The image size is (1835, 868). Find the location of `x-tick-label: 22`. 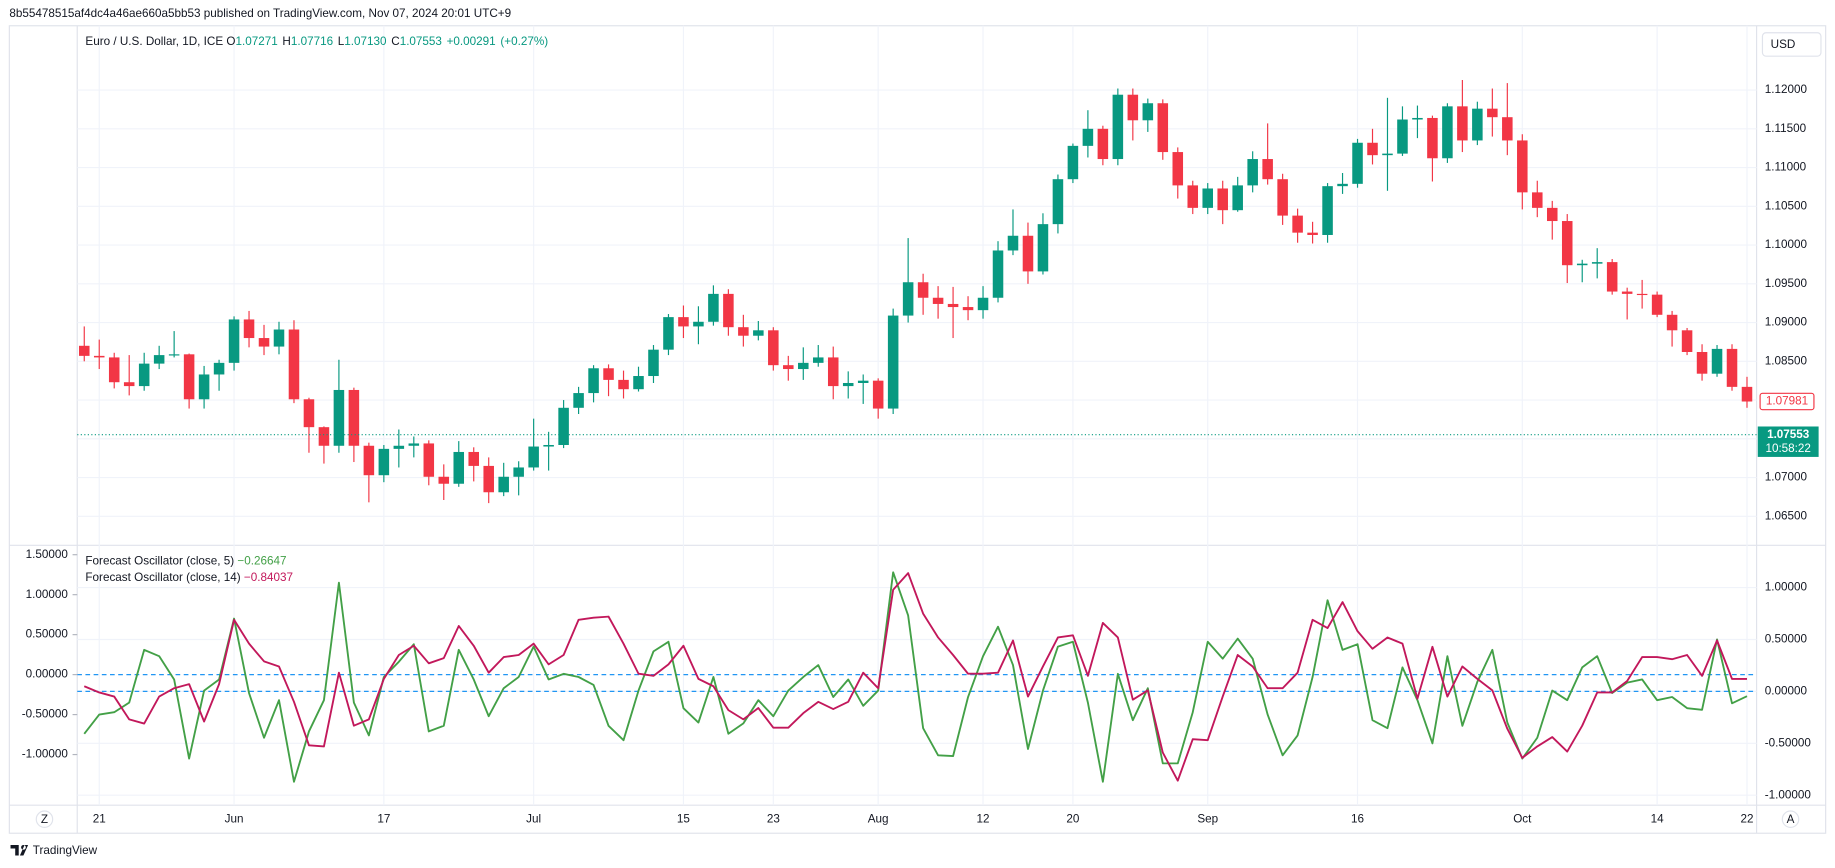

x-tick-label: 22 is located at coordinates (1746, 818).